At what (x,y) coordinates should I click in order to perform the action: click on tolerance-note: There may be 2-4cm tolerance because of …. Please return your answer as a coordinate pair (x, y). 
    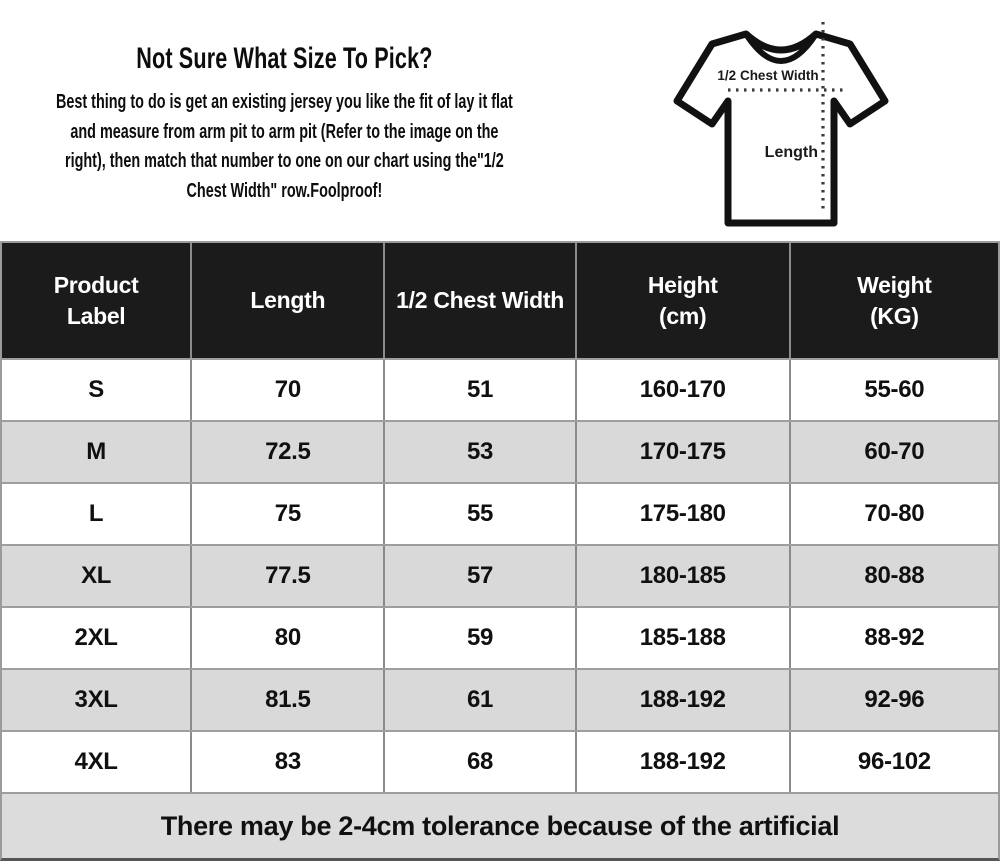
    Looking at the image, I should click on (500, 825).